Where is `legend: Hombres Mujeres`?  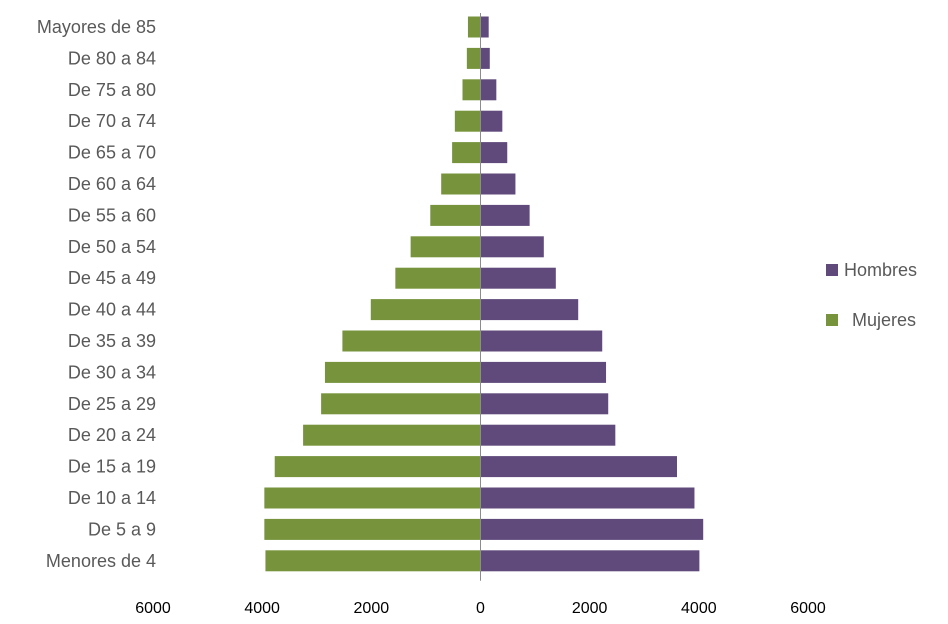 legend: Hombres Mujeres is located at coordinates (871, 308).